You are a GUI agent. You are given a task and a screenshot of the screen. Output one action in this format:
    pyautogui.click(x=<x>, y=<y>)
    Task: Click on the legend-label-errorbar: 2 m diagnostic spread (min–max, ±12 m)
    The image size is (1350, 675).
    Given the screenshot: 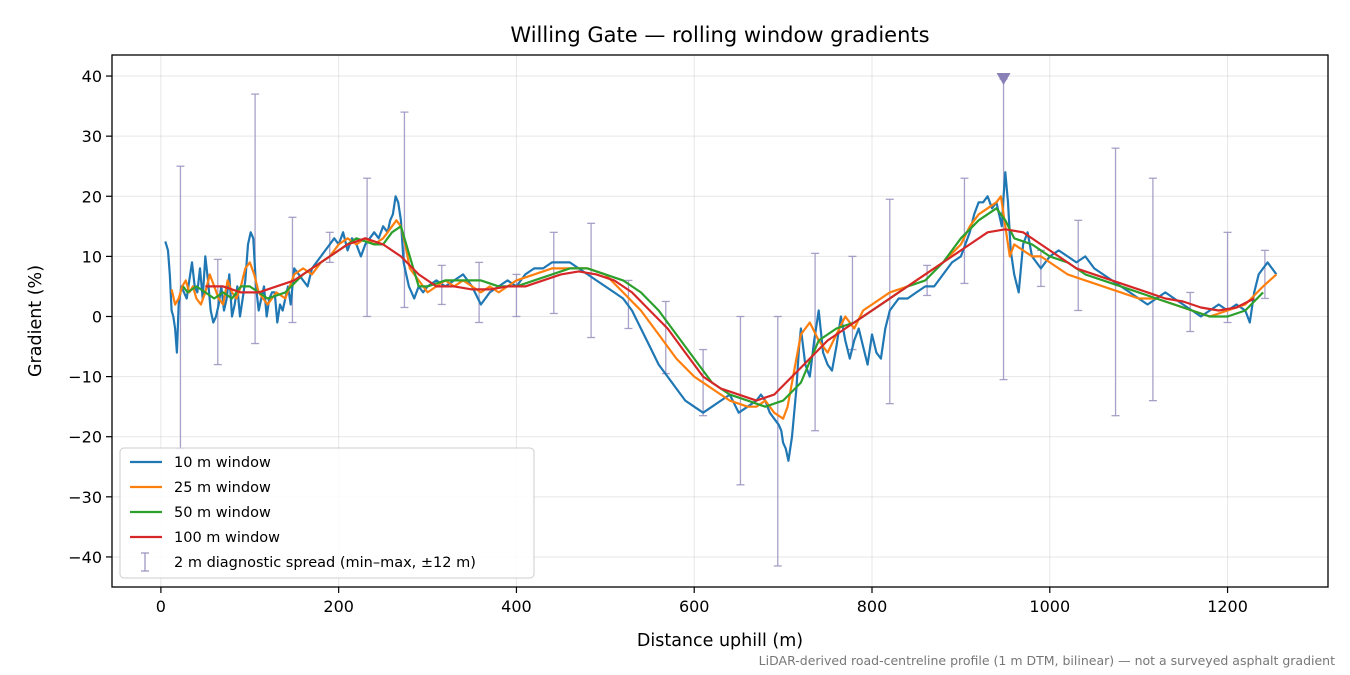 What is the action you would take?
    pyautogui.click(x=325, y=563)
    